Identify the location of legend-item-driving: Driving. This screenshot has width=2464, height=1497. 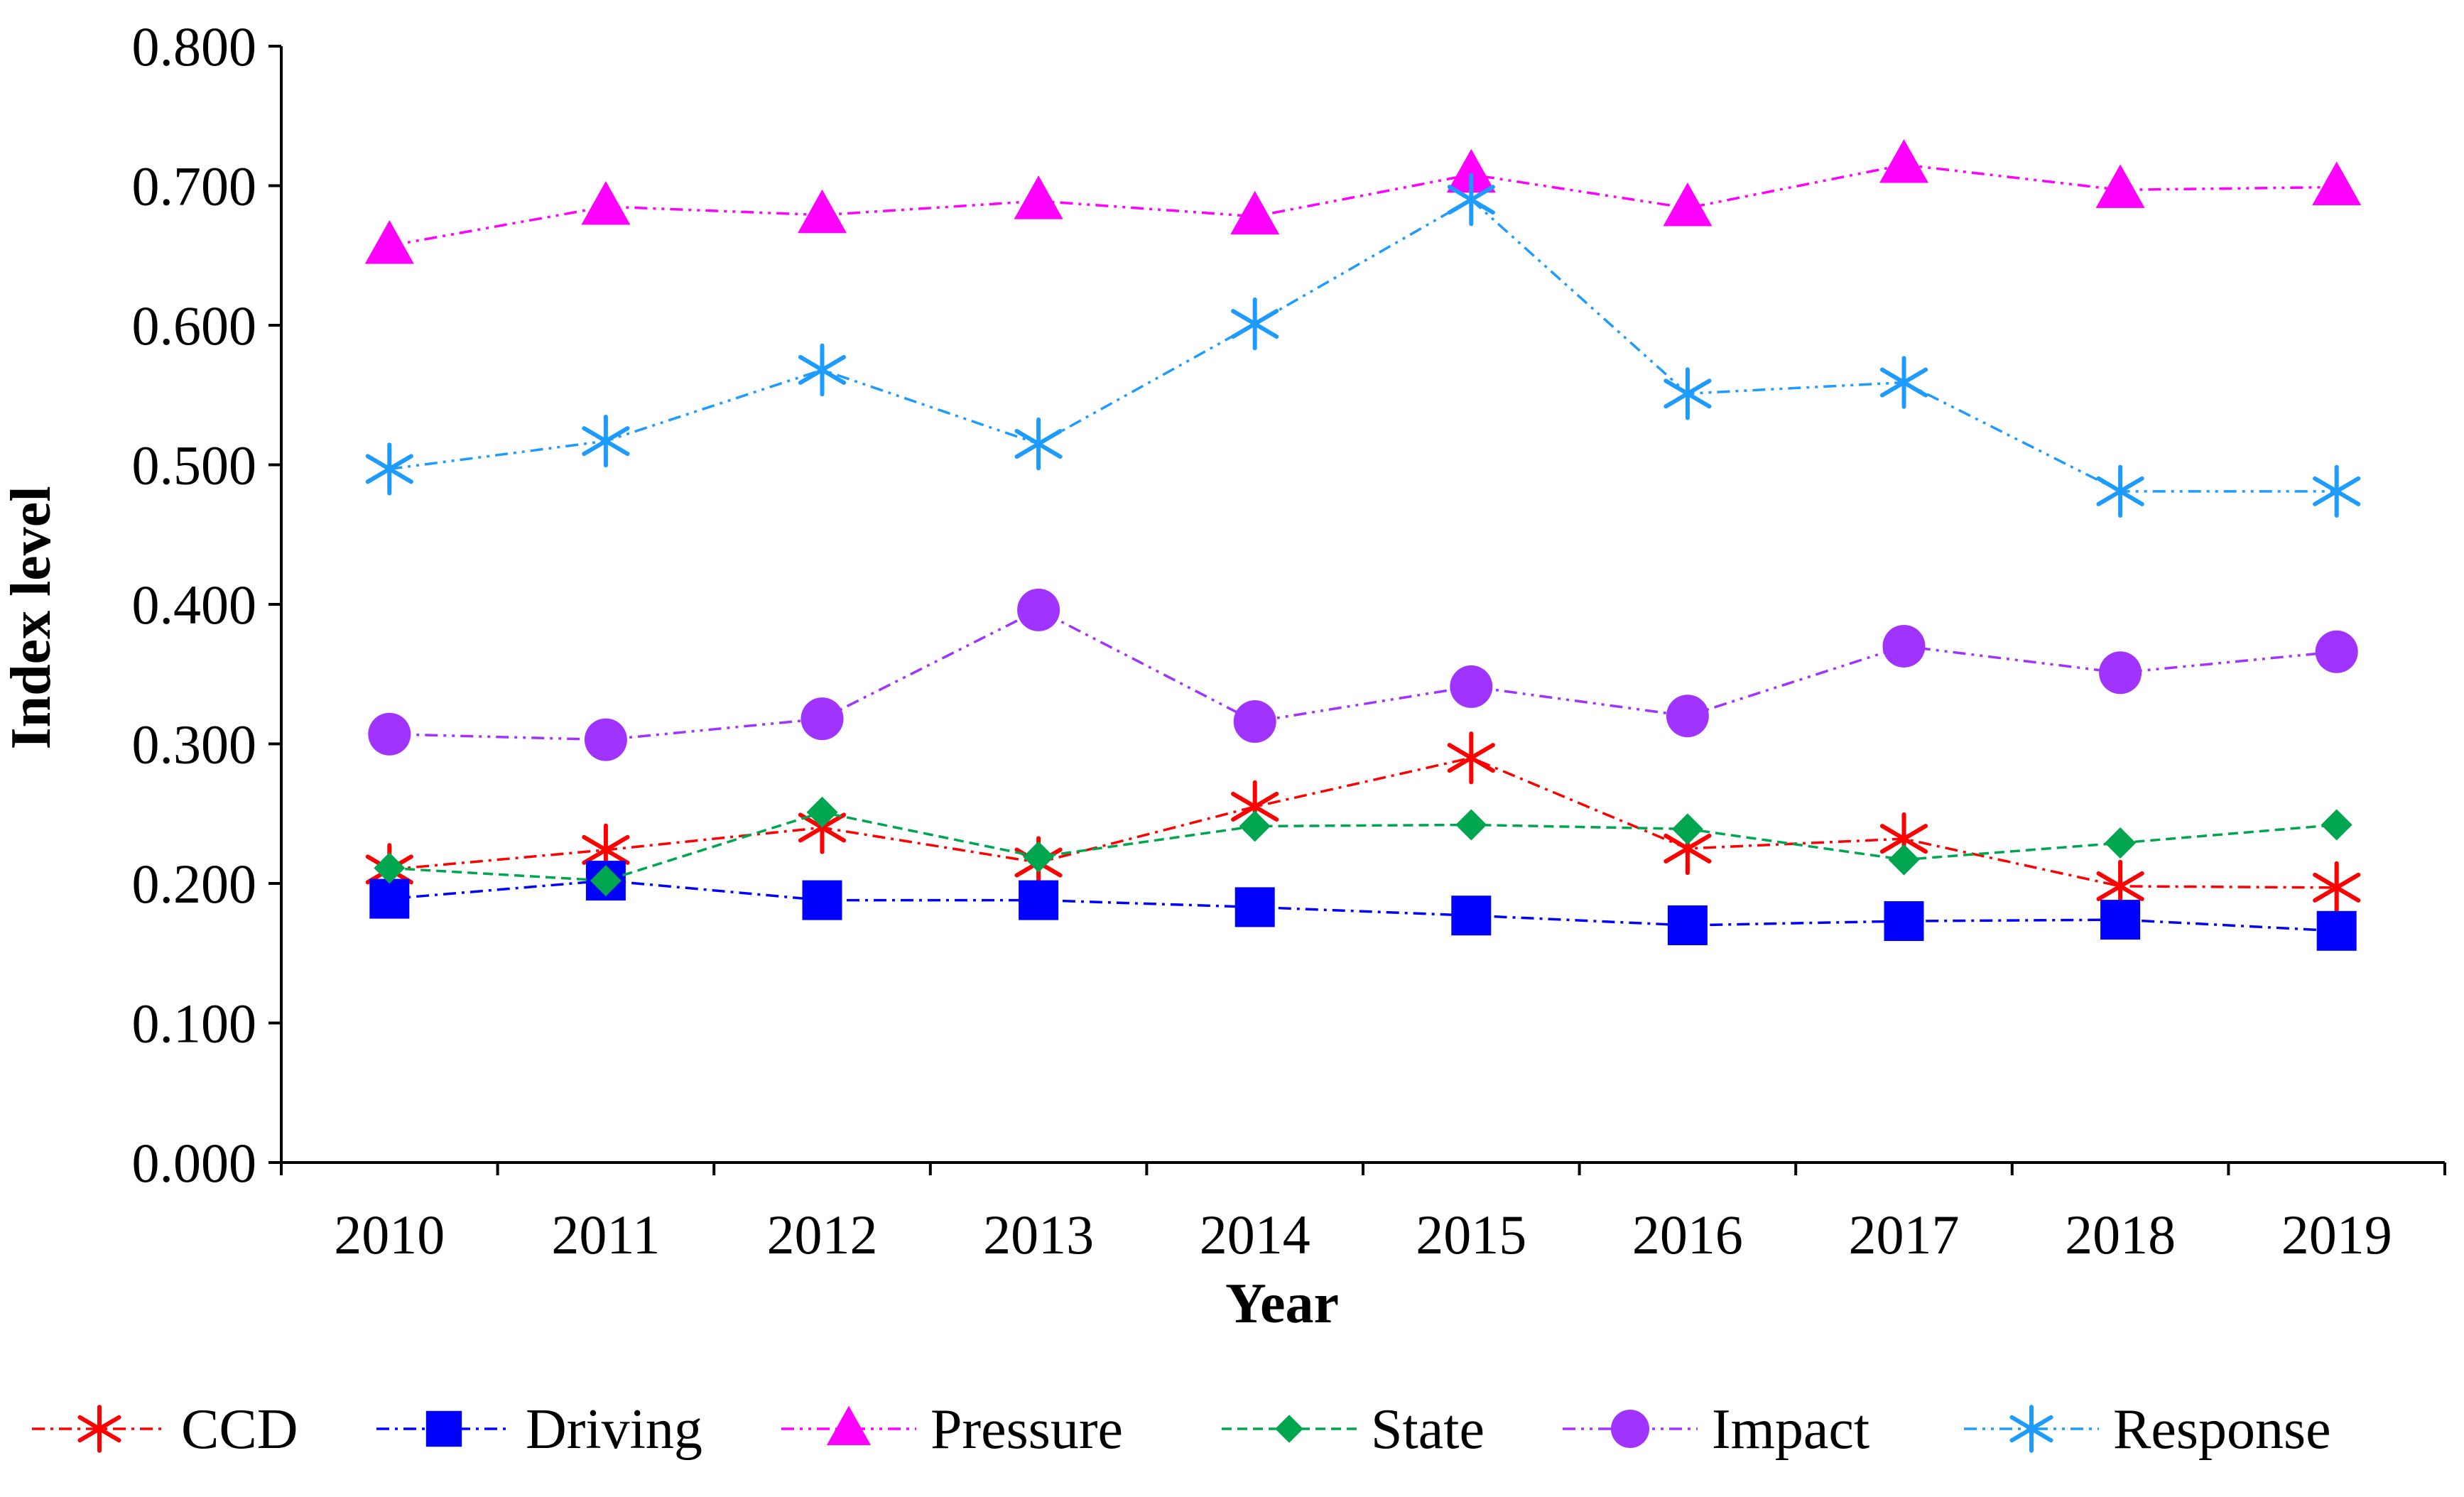
(539, 1429).